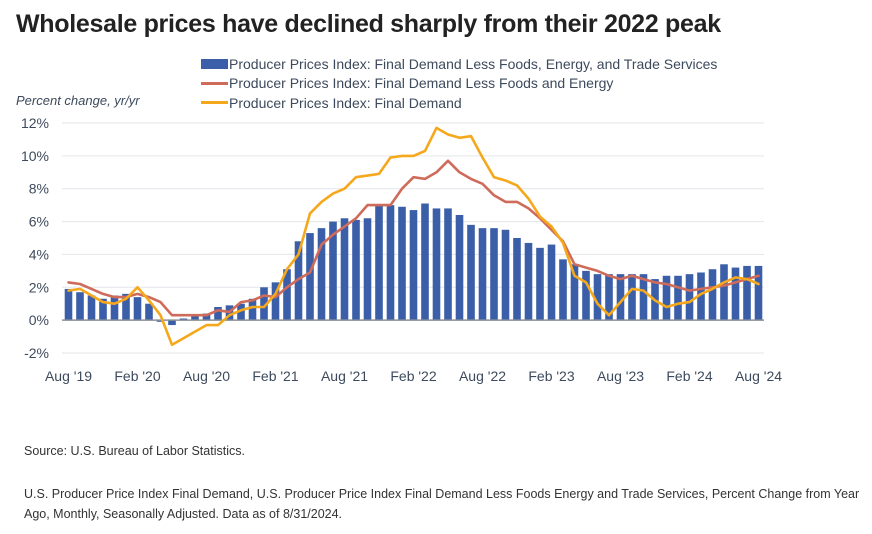 This screenshot has width=872, height=534. I want to click on y-axis-label: Percent change, yr/yr, so click(78, 100).